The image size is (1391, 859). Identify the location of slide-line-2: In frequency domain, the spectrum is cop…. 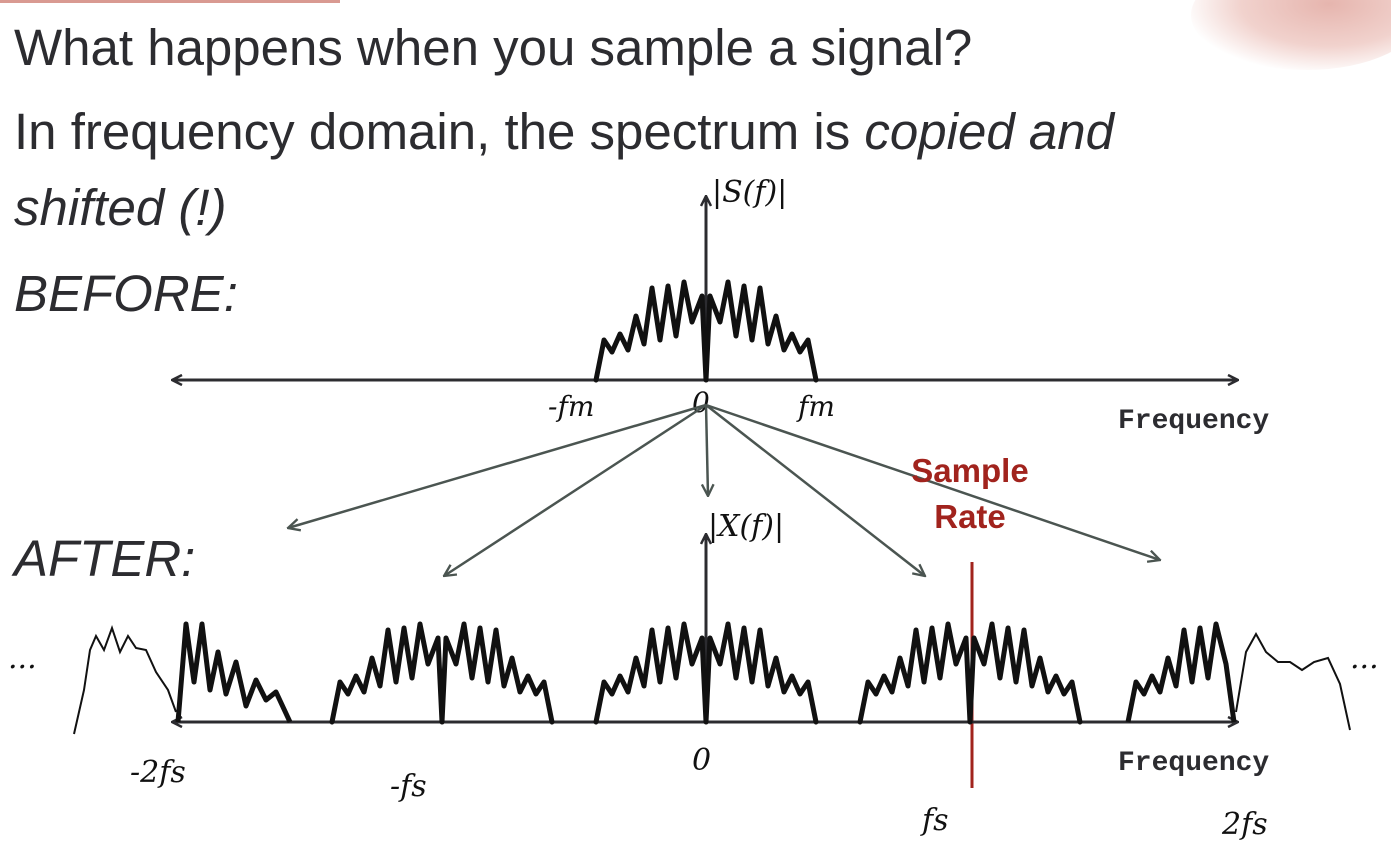
(564, 131).